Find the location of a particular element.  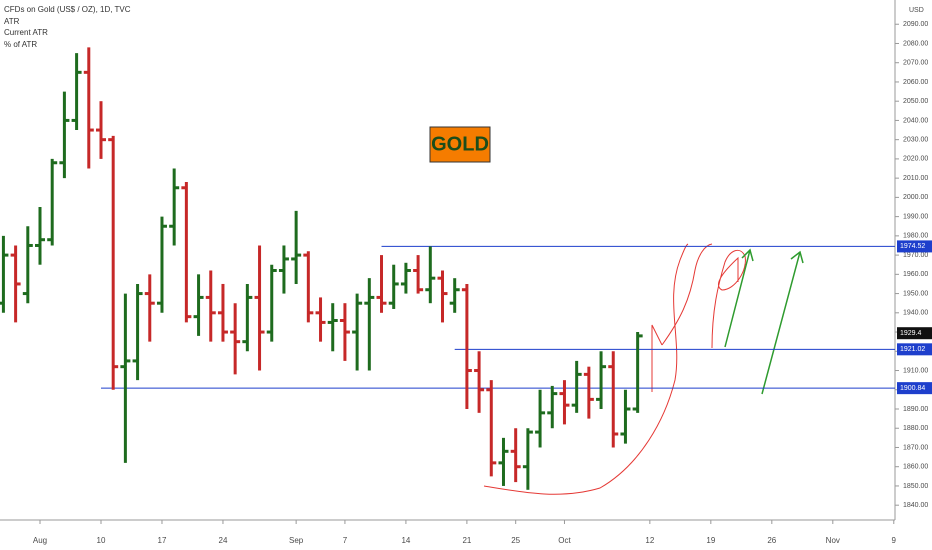

x-tick-label: Oct is located at coordinates (564, 540).